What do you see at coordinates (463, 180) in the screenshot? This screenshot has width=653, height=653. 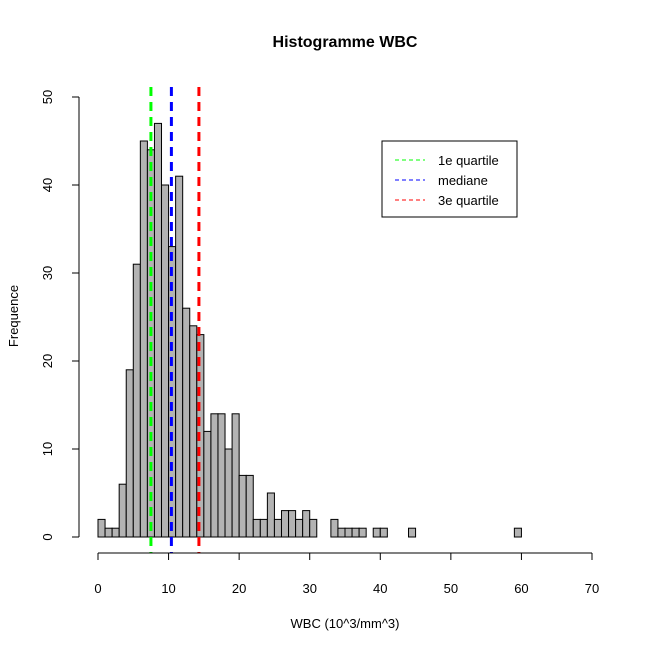 I see `legend-label: mediane` at bounding box center [463, 180].